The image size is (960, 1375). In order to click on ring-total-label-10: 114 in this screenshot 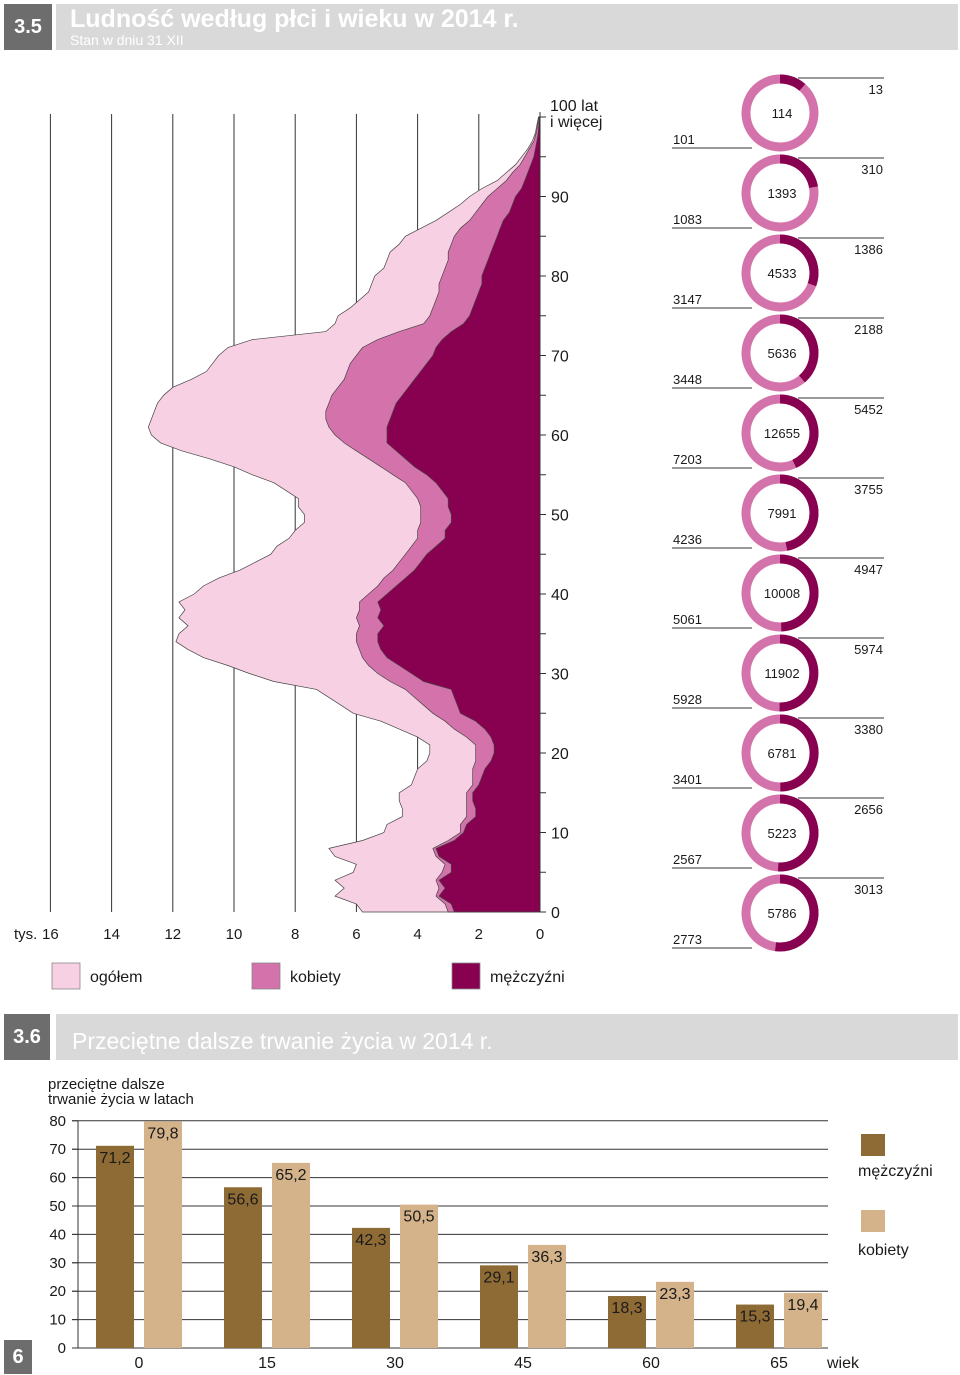, I will do `click(782, 113)`.